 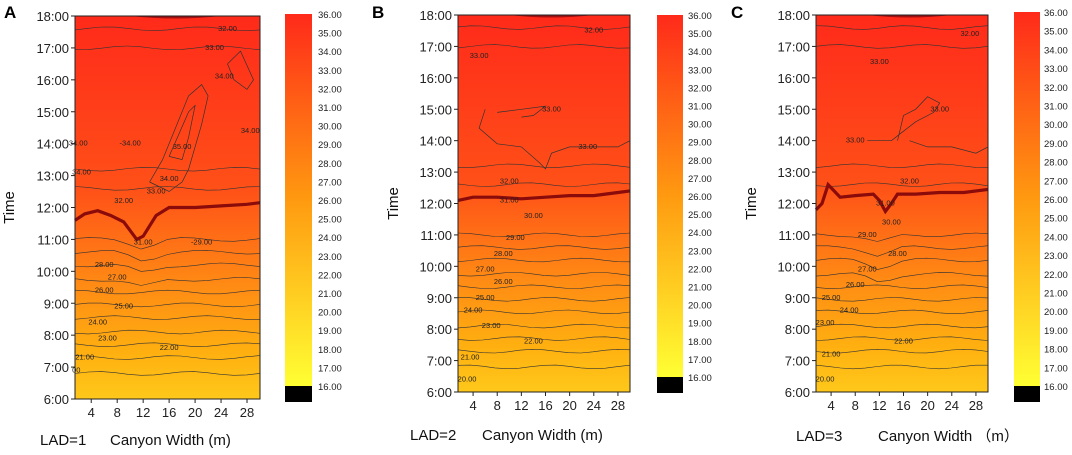 What do you see at coordinates (700, 52) in the screenshot?
I see `colorbar-label: 34.00` at bounding box center [700, 52].